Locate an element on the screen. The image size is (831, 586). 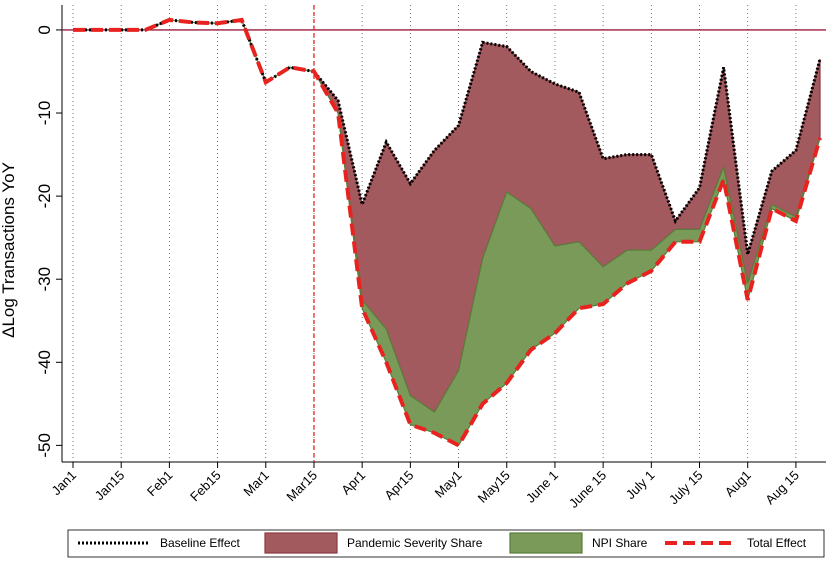
y-tick-label: -30 is located at coordinates (44, 279).